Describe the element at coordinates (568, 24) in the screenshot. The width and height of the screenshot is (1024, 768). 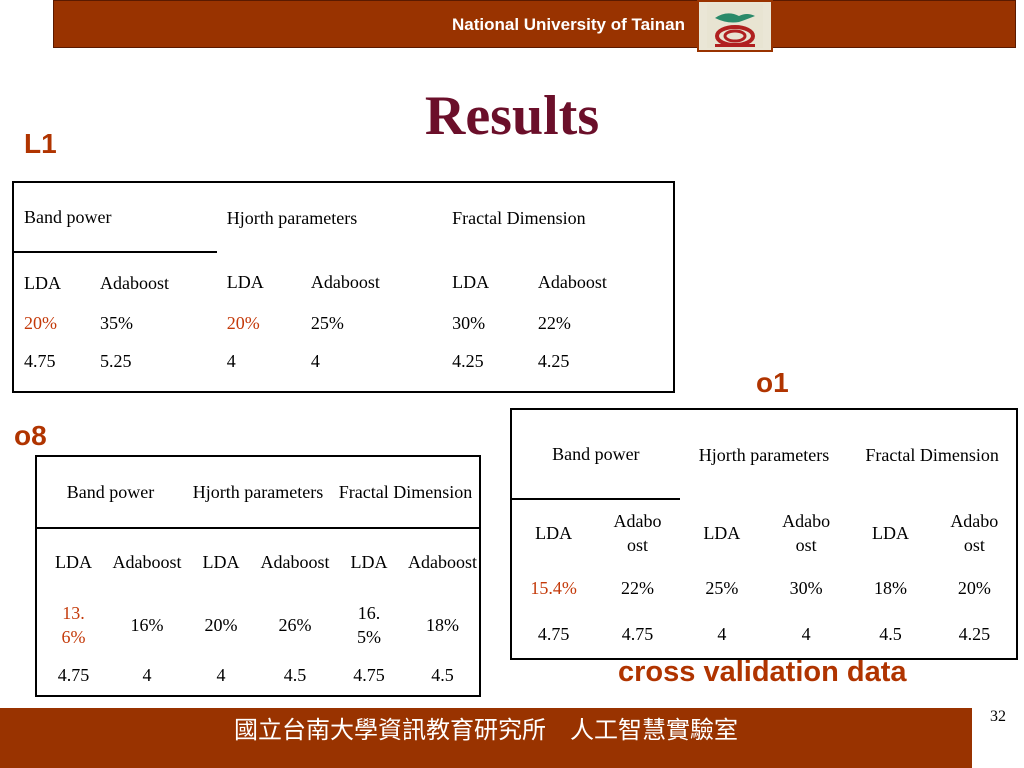
I see `header-title: National University of Tainan` at that location.